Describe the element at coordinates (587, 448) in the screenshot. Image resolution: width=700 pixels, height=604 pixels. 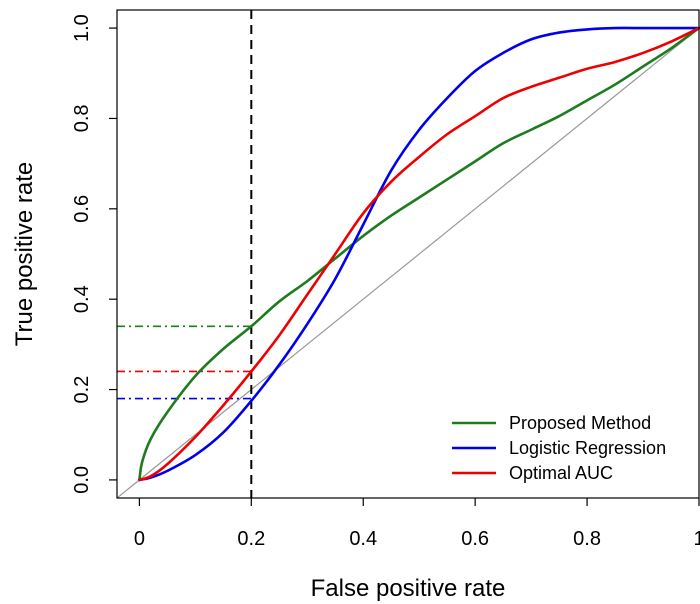
I see `legend-label-logistic-regression: Logistic Regression` at that location.